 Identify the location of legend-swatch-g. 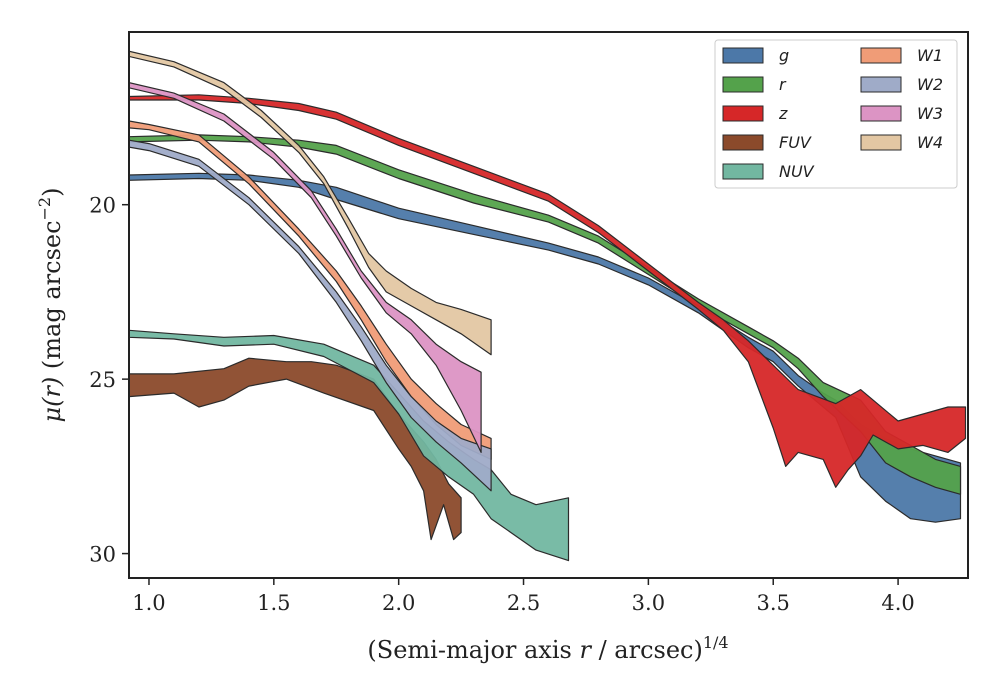
(743, 55).